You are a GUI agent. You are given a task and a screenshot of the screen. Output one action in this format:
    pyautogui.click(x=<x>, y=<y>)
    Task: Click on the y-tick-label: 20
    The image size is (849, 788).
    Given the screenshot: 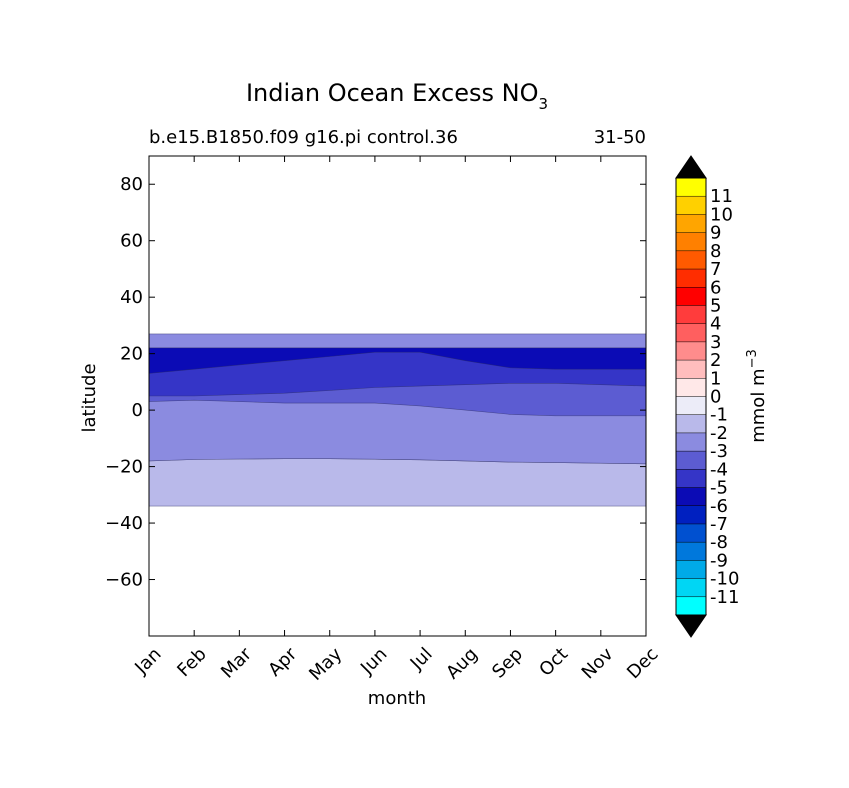 What is the action you would take?
    pyautogui.click(x=131, y=354)
    